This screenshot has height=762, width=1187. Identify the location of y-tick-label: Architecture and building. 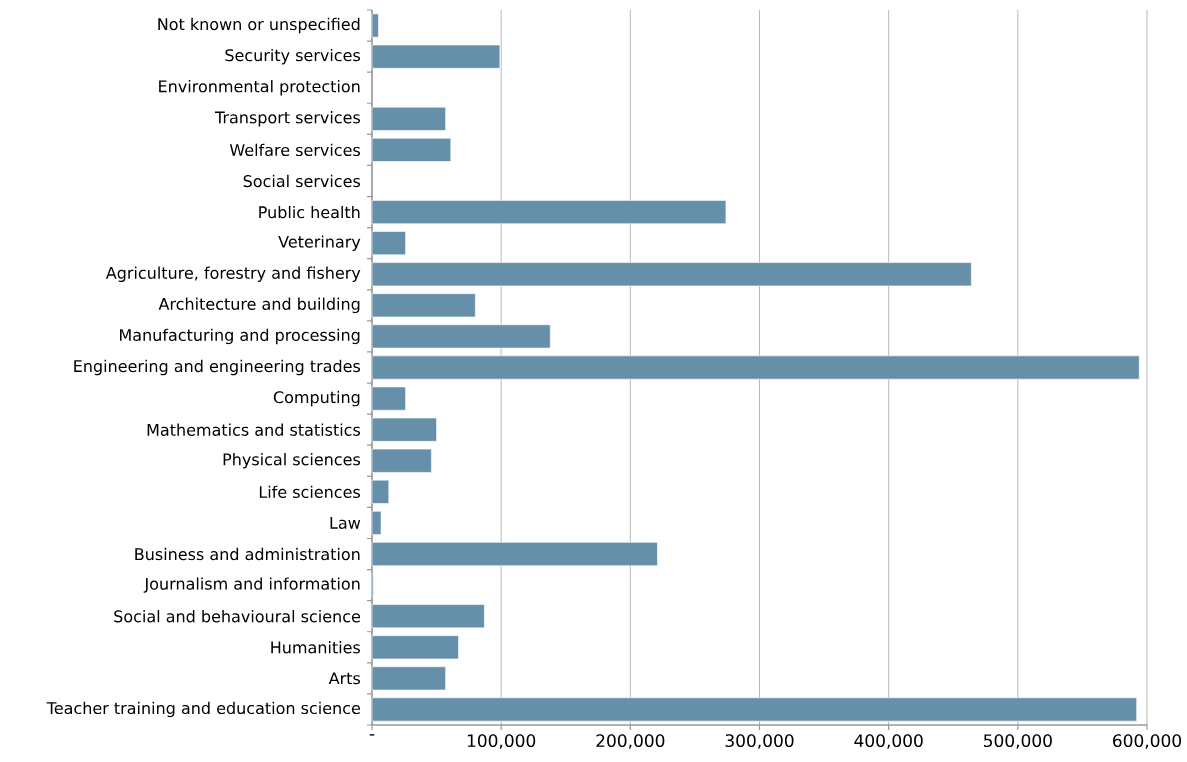
(259, 305).